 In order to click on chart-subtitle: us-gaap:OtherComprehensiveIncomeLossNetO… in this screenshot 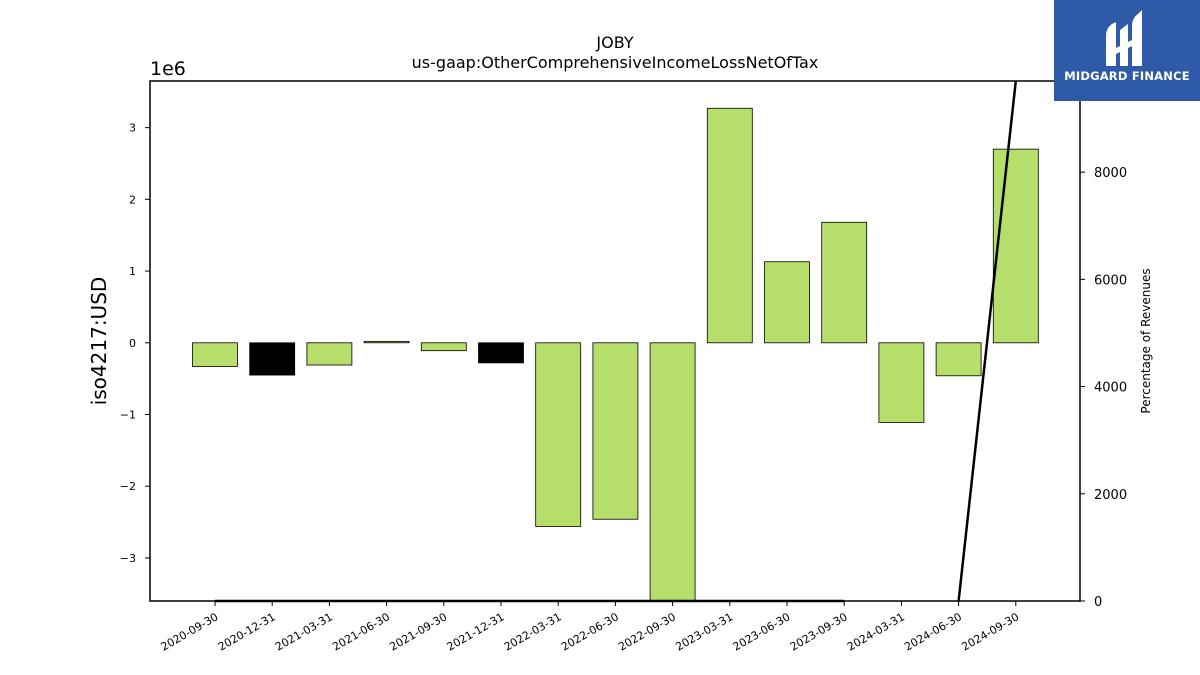, I will do `click(615, 62)`.